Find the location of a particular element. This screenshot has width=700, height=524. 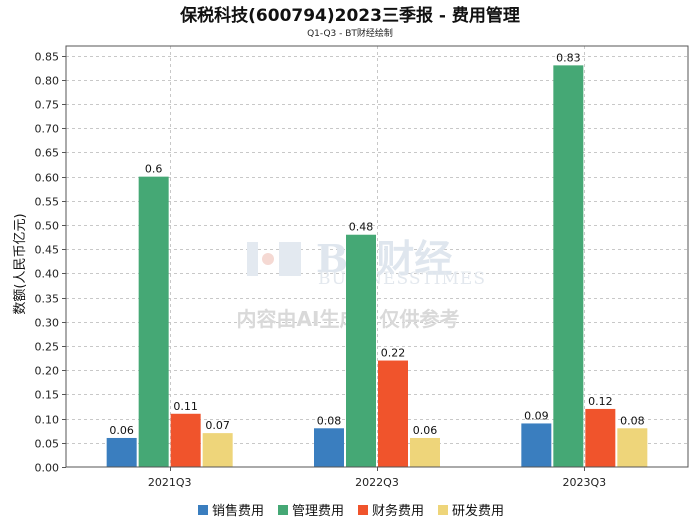

data-label: 0.83 is located at coordinates (568, 57).